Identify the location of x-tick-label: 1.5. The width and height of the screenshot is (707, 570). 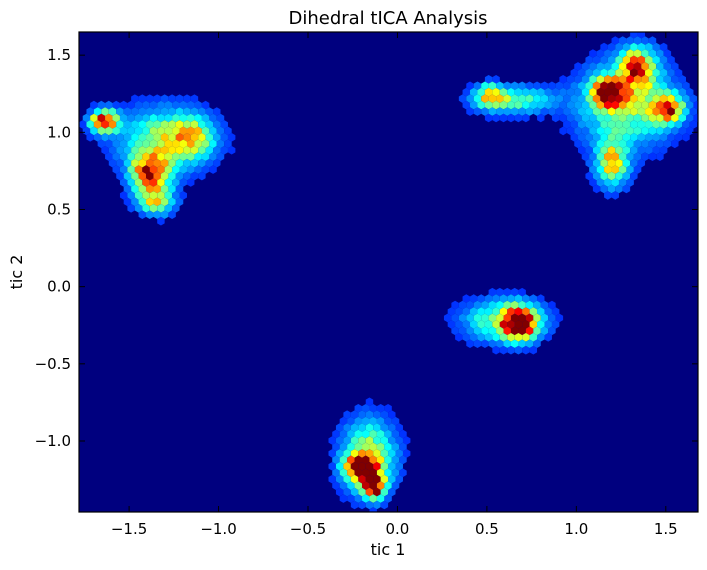
(666, 529).